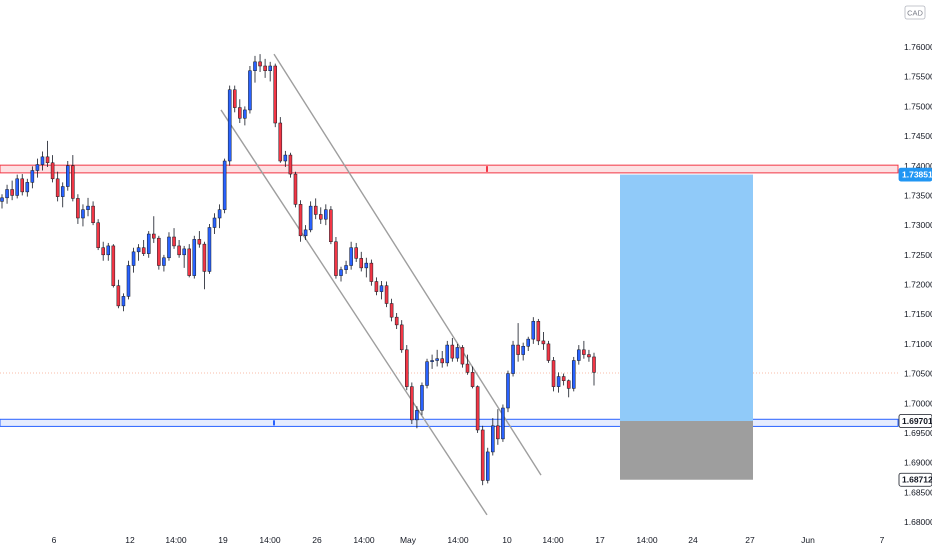  What do you see at coordinates (918, 47) in the screenshot?
I see `y-tick-label: 1.76000` at bounding box center [918, 47].